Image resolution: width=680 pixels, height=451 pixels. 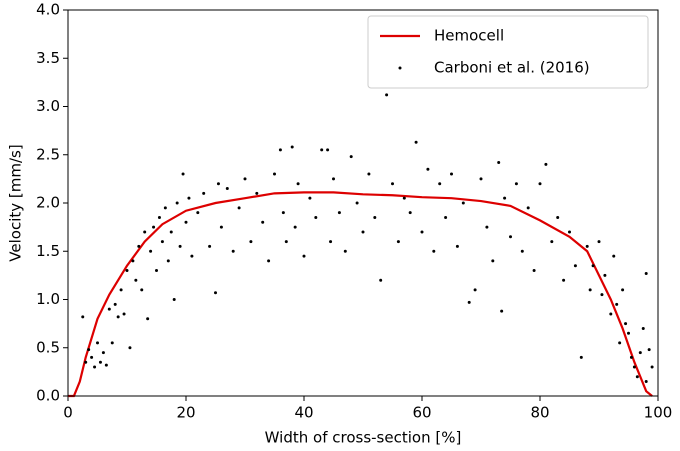 What do you see at coordinates (48, 251) in the screenshot?
I see `y-tick-label: 1.5` at bounding box center [48, 251].